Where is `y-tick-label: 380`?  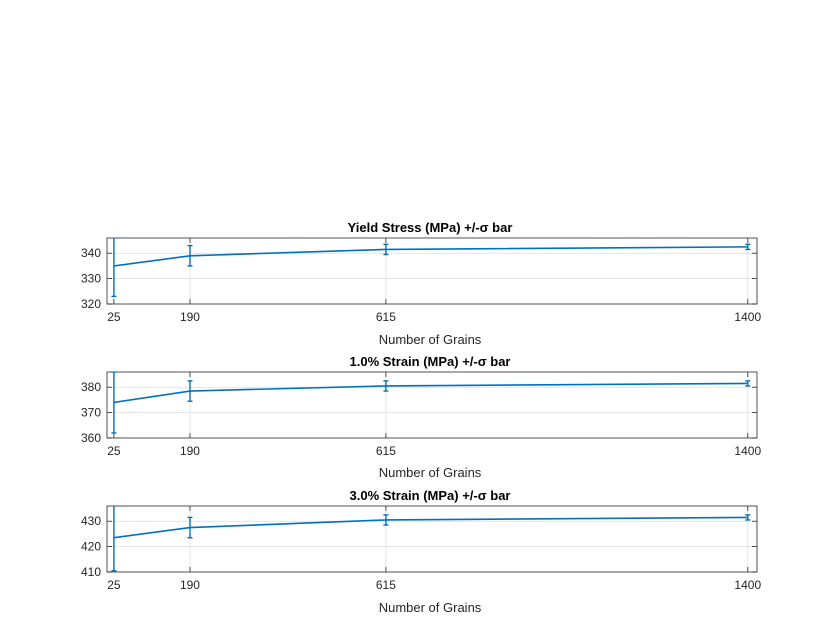
y-tick-label: 380 is located at coordinates (91, 387).